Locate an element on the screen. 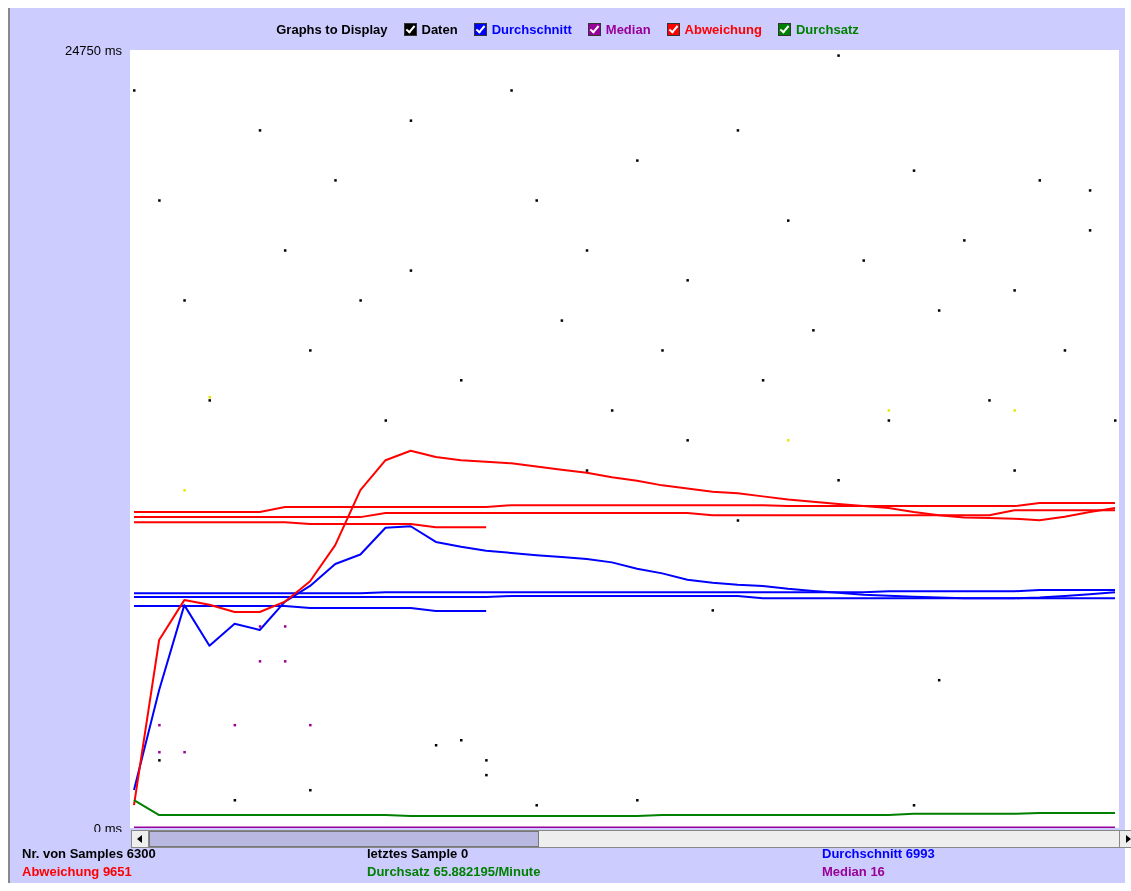 This screenshot has width=1131, height=891. text: Nr. von Samples 6300 is located at coordinates (89, 853).